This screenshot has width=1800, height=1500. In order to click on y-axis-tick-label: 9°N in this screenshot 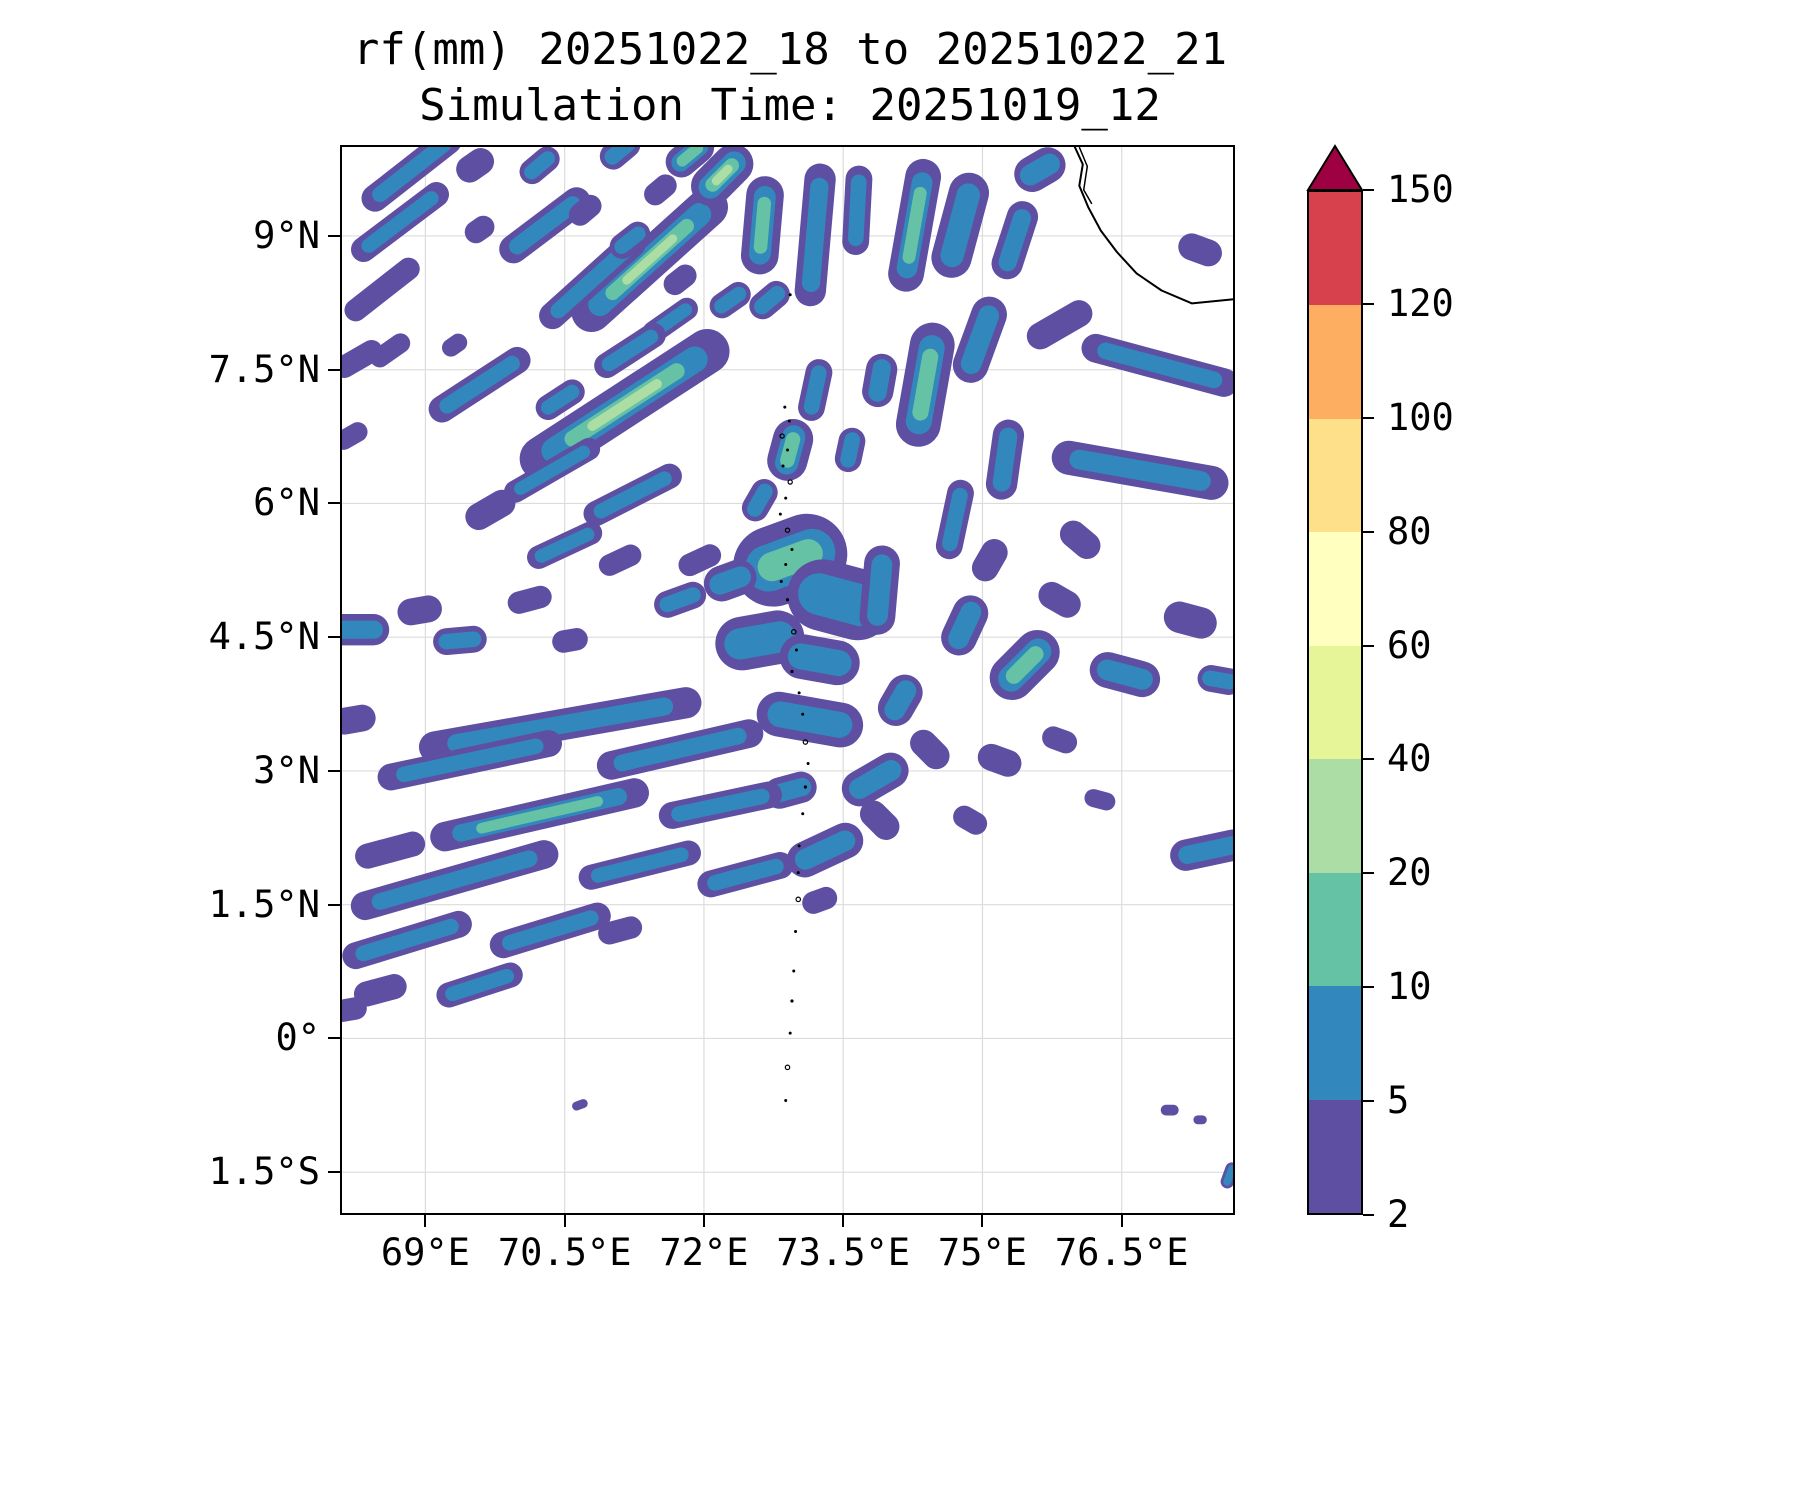, I will do `click(286, 235)`.